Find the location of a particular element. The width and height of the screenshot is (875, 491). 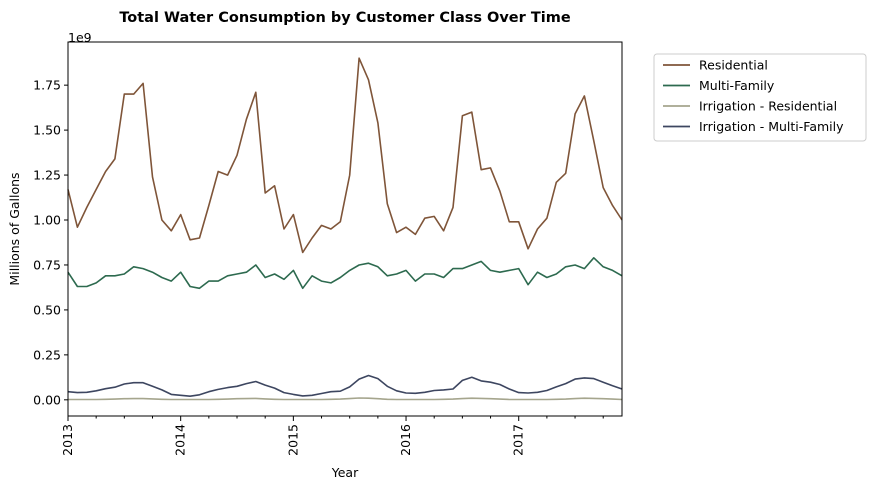

legend-label: Multi-Family is located at coordinates (737, 85).